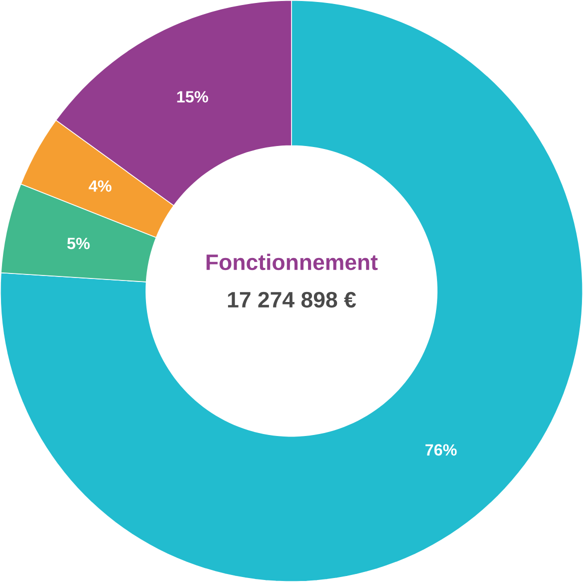  Describe the element at coordinates (441, 450) in the screenshot. I see `data-label: 76%` at that location.